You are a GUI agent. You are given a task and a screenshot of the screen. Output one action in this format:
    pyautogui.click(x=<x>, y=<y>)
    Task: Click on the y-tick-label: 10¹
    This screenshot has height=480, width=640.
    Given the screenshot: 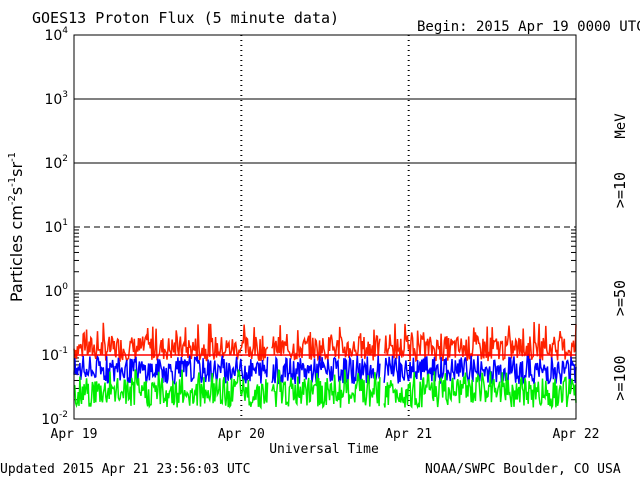 What is the action you would take?
    pyautogui.click(x=56, y=227)
    